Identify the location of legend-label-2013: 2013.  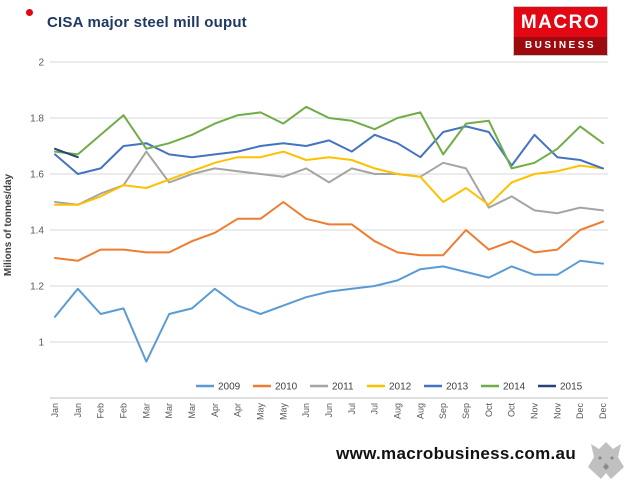
(457, 387).